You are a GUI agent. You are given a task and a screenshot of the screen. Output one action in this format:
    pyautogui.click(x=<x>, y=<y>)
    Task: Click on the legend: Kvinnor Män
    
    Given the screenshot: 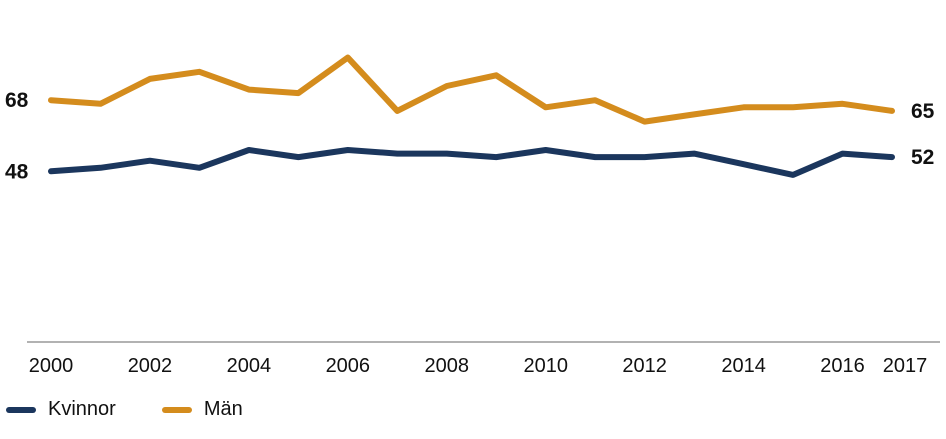 What is the action you would take?
    pyautogui.click(x=124, y=409)
    